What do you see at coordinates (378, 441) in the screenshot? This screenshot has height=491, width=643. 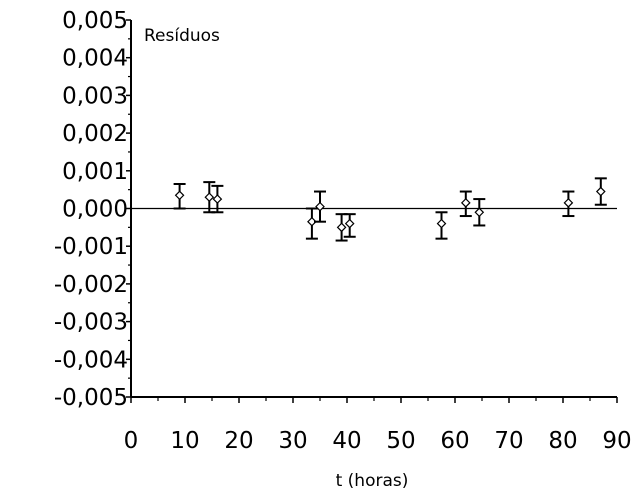 I see `x-tick-labels: 0 10 20 30 40 50 60 70 80 90` at bounding box center [378, 441].